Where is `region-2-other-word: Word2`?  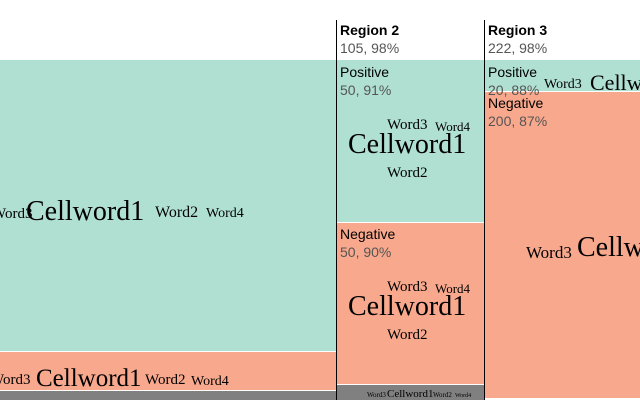
region-2-other-word: Word2 is located at coordinates (442, 395).